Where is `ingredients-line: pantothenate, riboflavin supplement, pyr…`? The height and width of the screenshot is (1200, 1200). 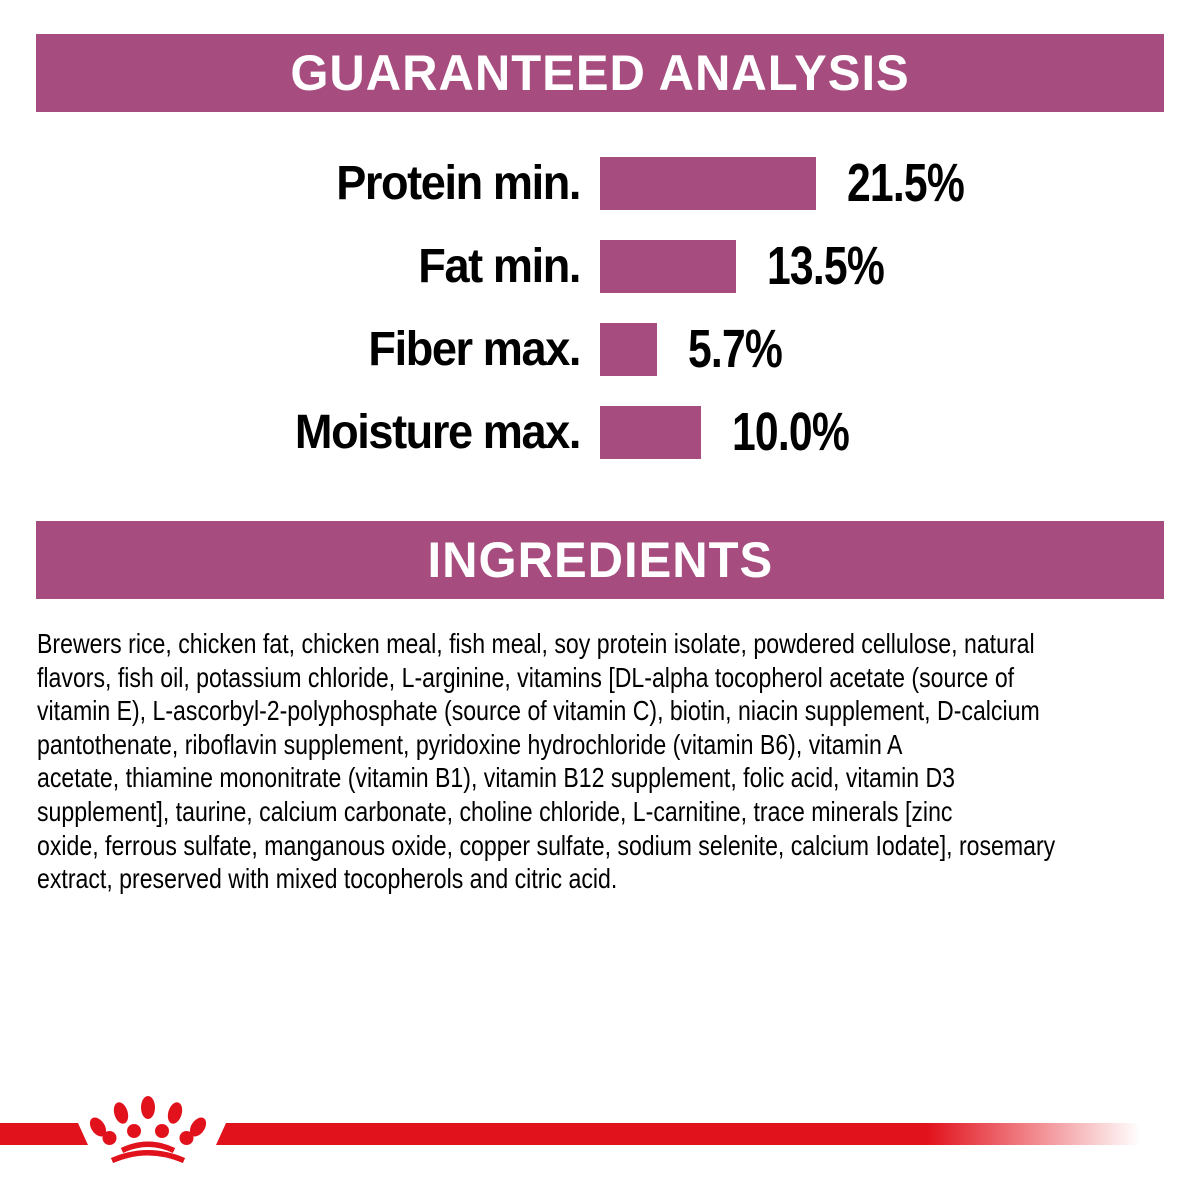
ingredients-line: pantothenate, riboflavin supplement, pyr… is located at coordinates (470, 744).